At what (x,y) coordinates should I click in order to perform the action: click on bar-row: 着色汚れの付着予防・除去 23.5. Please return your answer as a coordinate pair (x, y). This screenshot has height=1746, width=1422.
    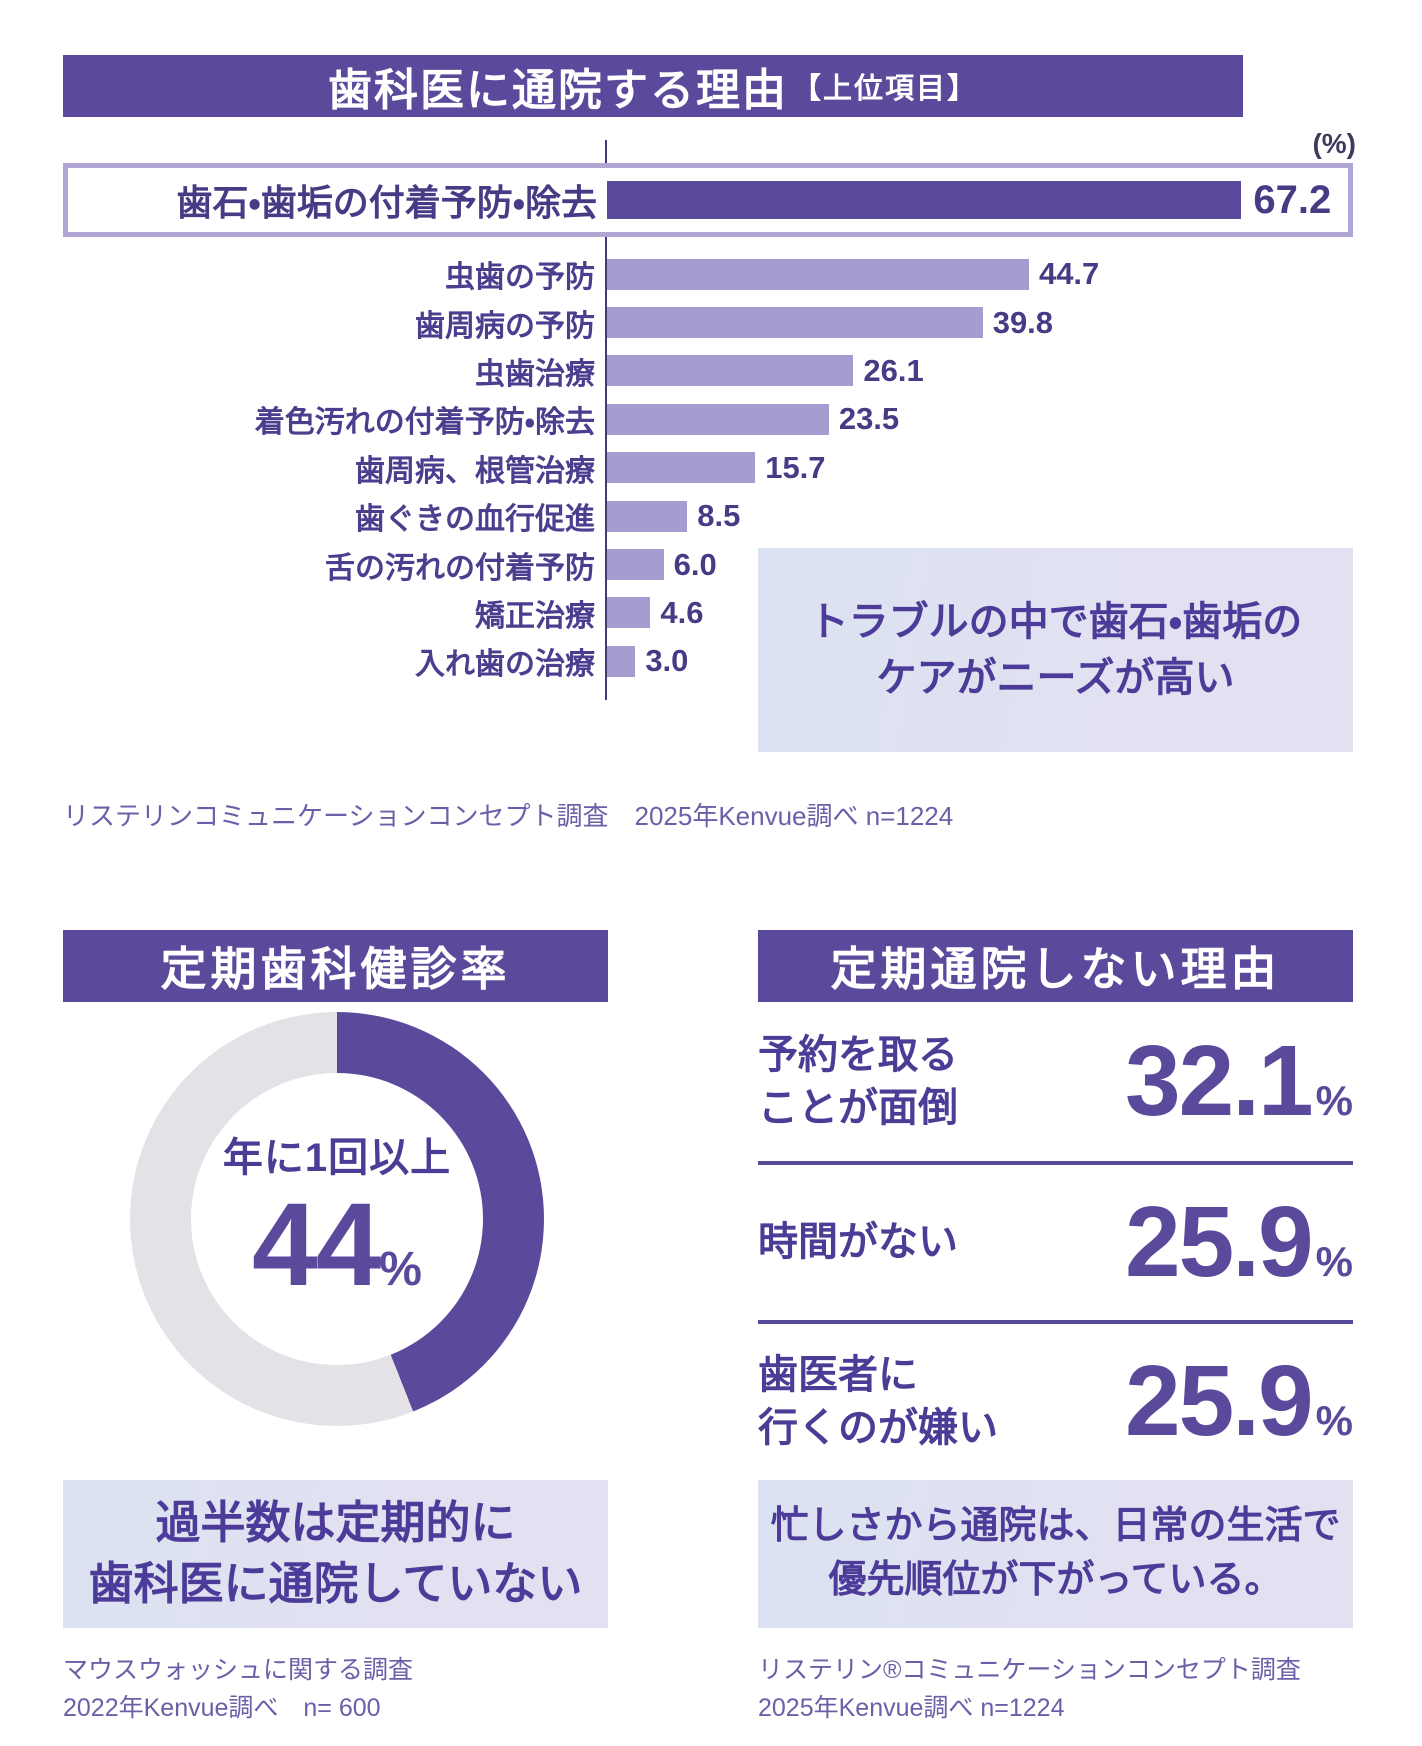
    Looking at the image, I should click on (709, 419).